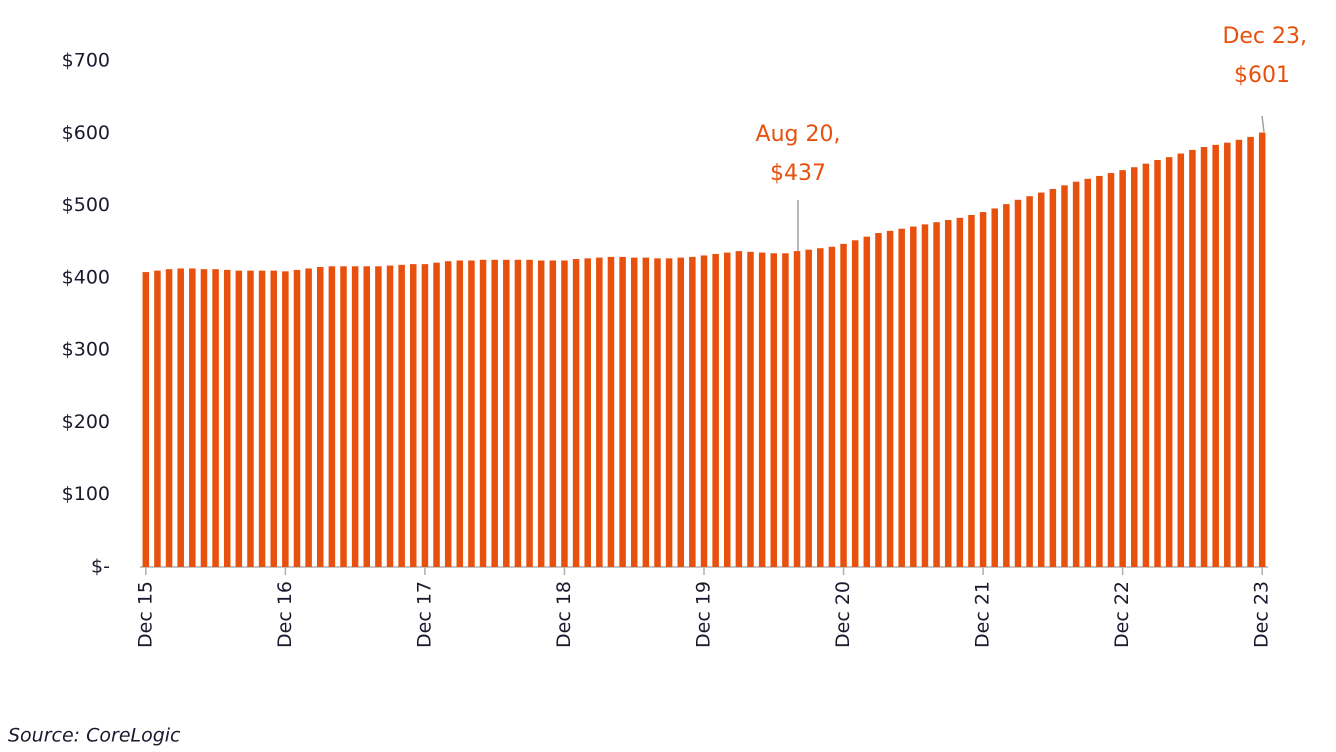 Image resolution: width=1336 pixels, height=752 pixels. I want to click on annotation: $437, so click(798, 173).